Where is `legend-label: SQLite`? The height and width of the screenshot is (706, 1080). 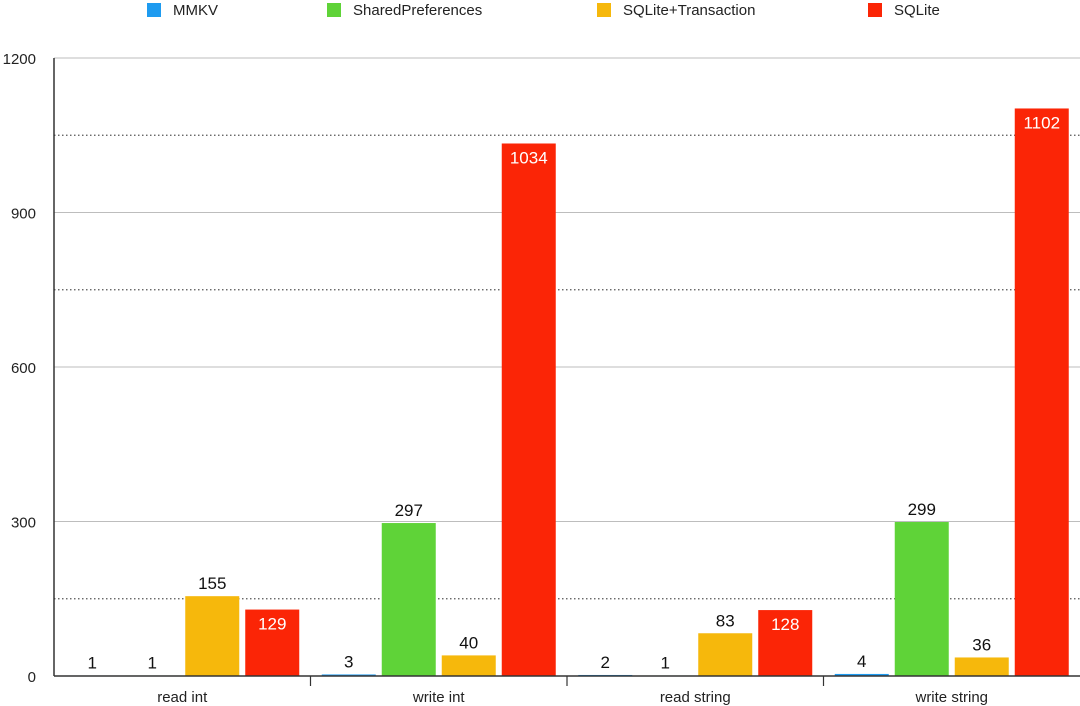 legend-label: SQLite is located at coordinates (917, 10).